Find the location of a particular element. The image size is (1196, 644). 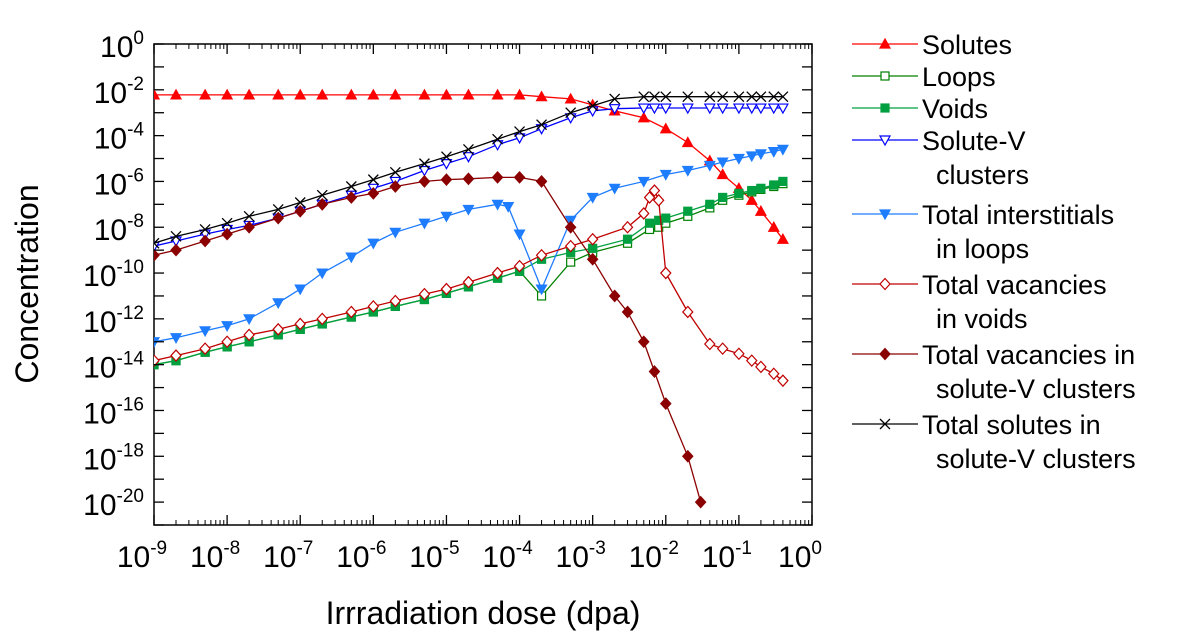

y-tick-exponent: -2 is located at coordinates (135, 84).